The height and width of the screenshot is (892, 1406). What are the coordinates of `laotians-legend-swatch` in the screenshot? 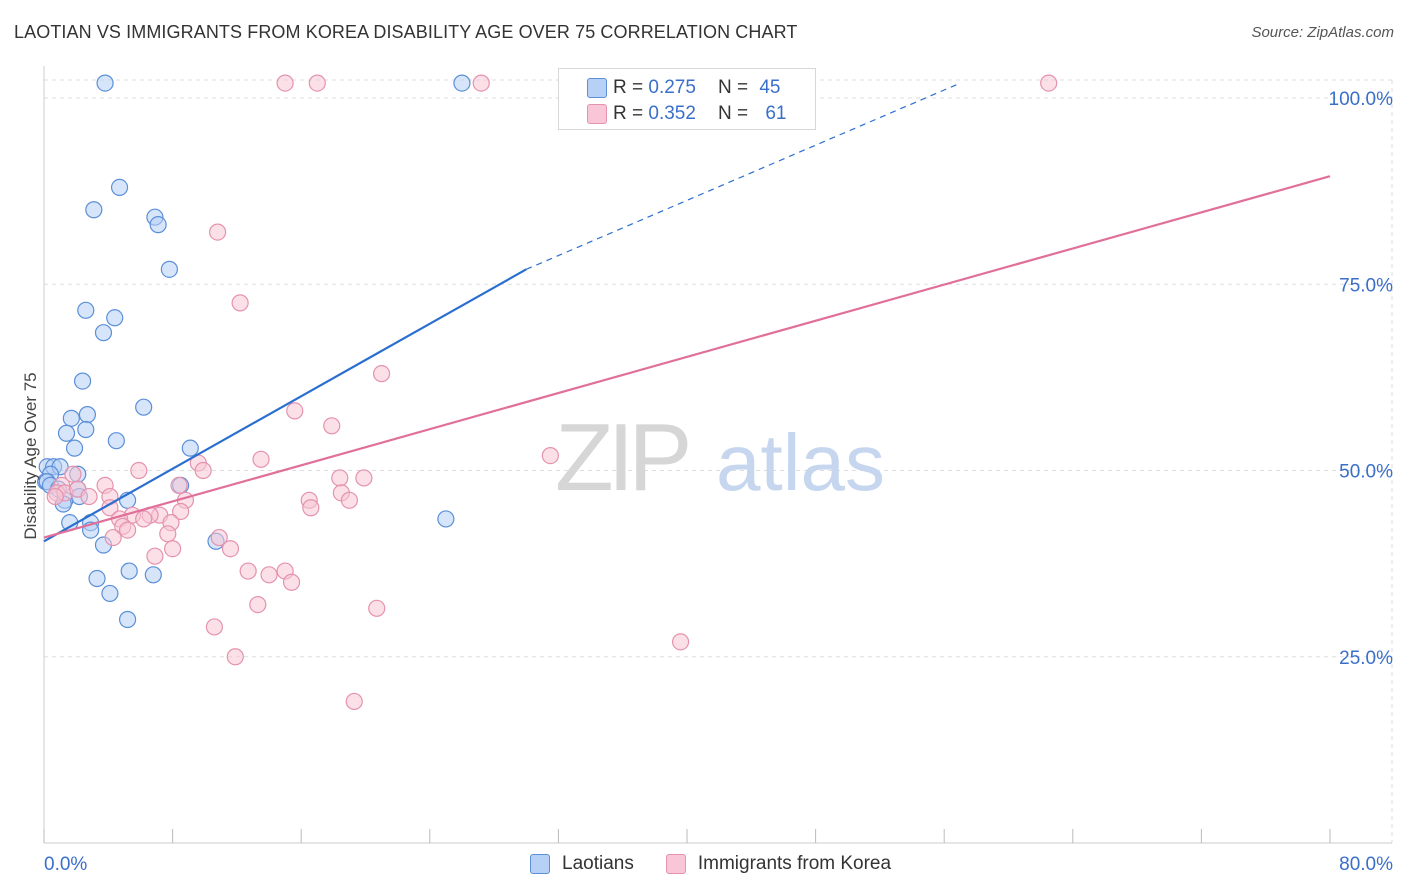 It's located at (540, 864).